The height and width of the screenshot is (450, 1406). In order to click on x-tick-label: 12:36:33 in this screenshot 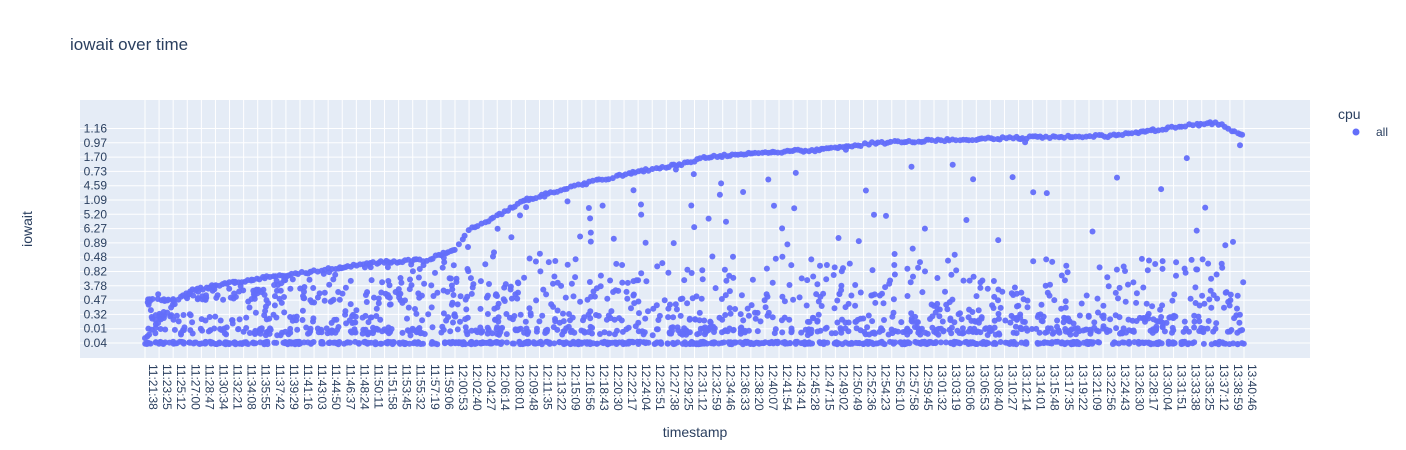, I will do `click(745, 387)`.